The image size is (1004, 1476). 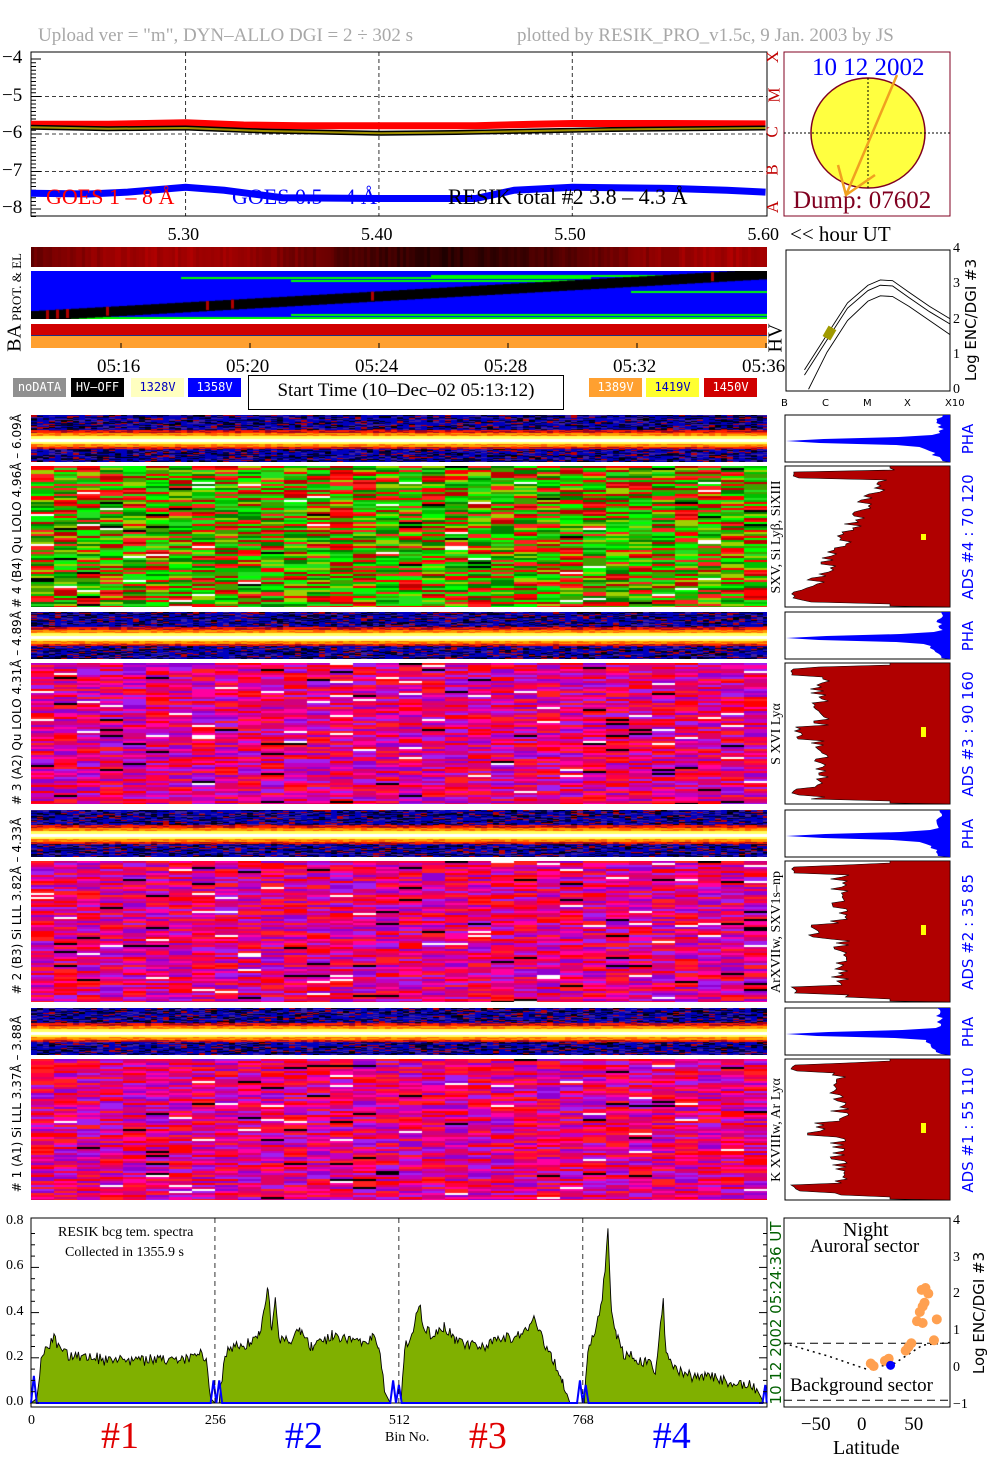 I want to click on spectrum-y-tick-label: 0.8, so click(x=15, y=1221).